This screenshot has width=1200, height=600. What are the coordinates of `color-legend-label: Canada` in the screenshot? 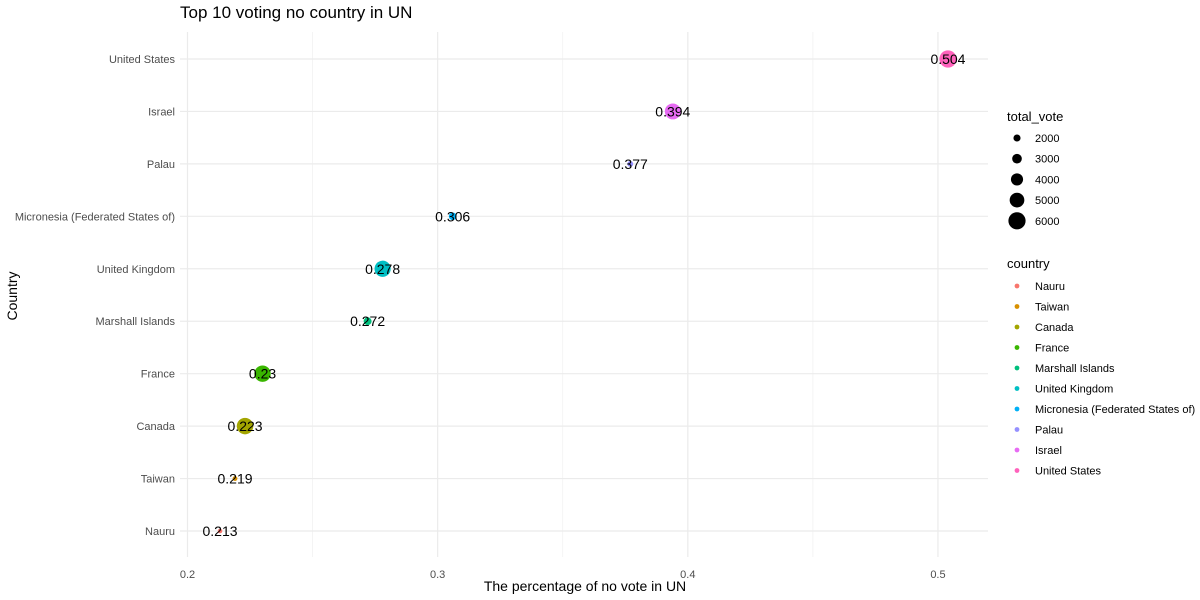 It's located at (1054, 328).